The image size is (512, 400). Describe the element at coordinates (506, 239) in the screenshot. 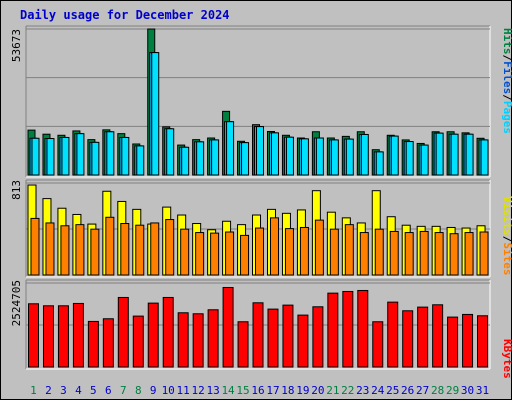

I see `legend-sep-3: /` at that location.